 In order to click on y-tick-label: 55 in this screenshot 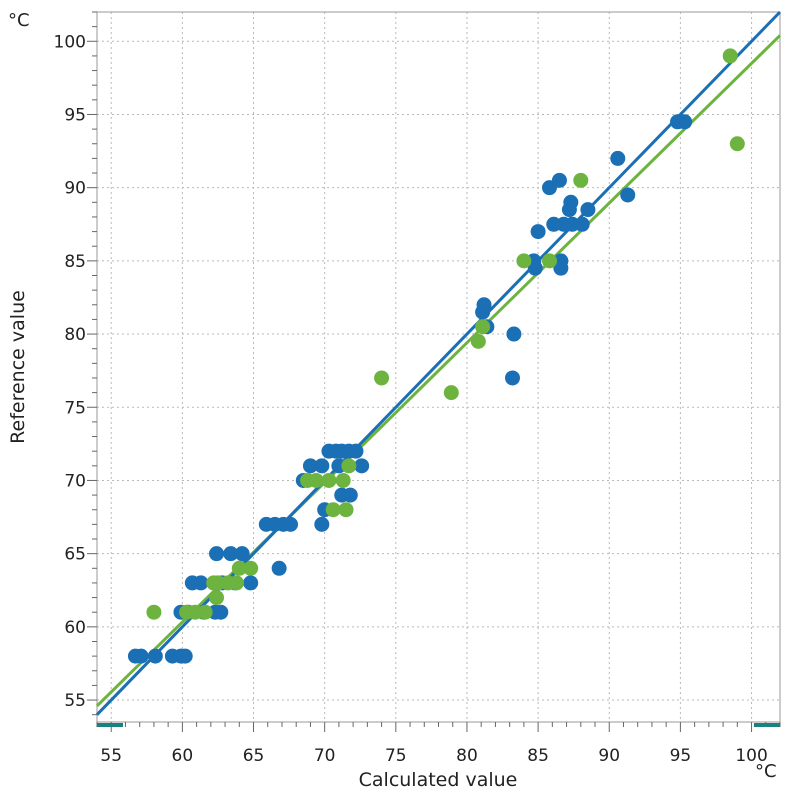, I will do `click(75, 701)`.